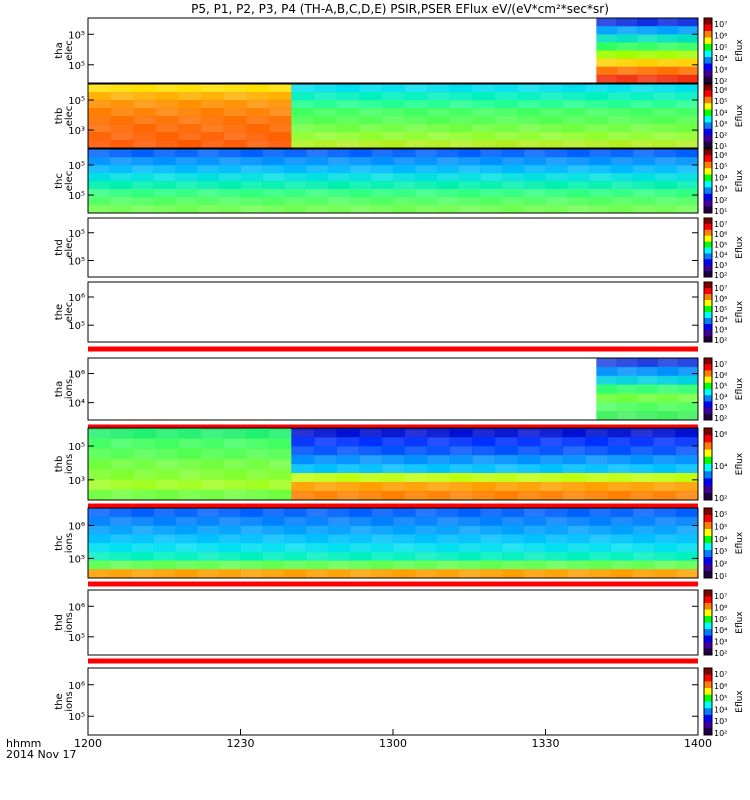 The image size is (750, 800). What do you see at coordinates (720, 434) in the screenshot?
I see `colorbar-tick-label: 10⁶` at bounding box center [720, 434].